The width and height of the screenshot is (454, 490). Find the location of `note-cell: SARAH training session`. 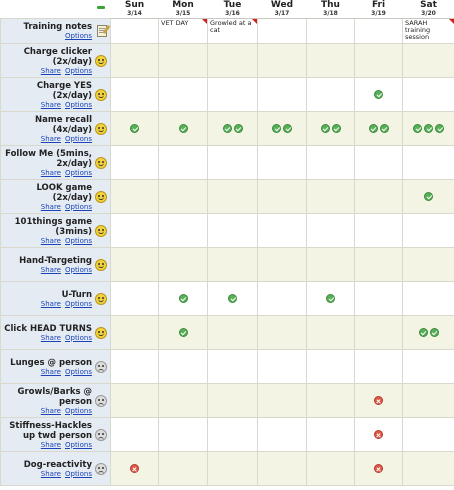

note-cell: SARAH training session is located at coordinates (428, 31).